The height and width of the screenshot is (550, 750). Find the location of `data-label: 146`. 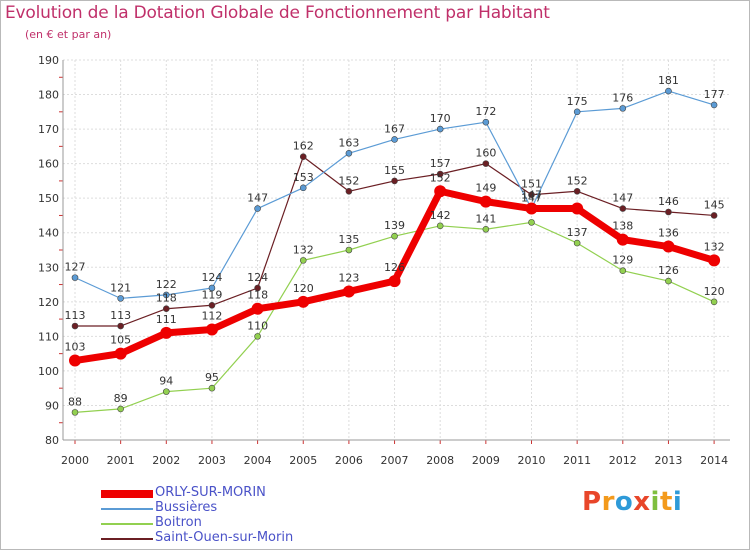

data-label: 146 is located at coordinates (668, 201).